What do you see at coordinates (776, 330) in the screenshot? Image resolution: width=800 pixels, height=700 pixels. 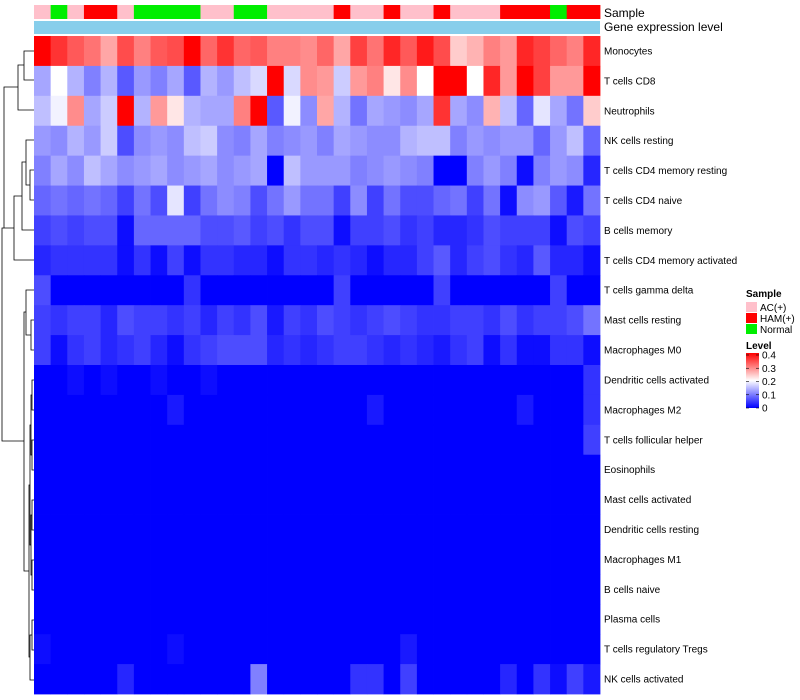 I see `legend-item-label: Normal` at bounding box center [776, 330].